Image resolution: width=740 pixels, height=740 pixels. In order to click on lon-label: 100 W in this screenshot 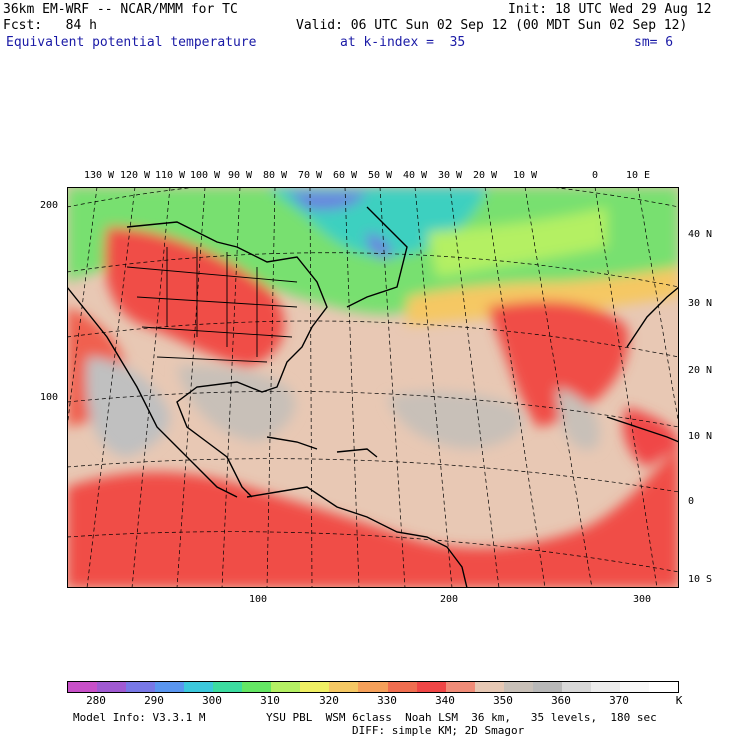, I will do `click(205, 175)`.